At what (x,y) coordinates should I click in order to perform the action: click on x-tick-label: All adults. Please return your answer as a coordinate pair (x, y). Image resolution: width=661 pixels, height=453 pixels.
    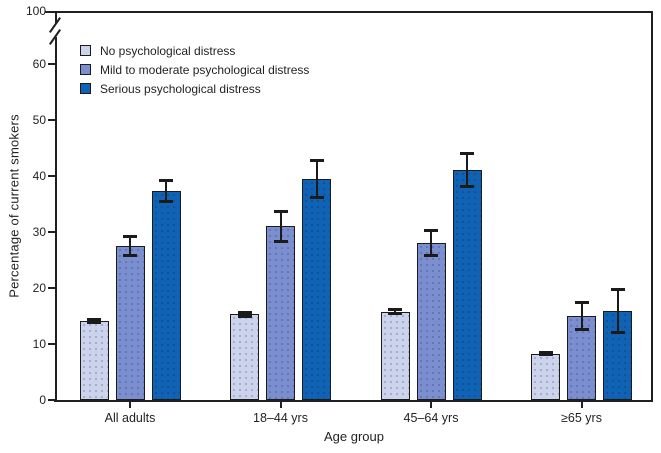
    Looking at the image, I should click on (130, 418).